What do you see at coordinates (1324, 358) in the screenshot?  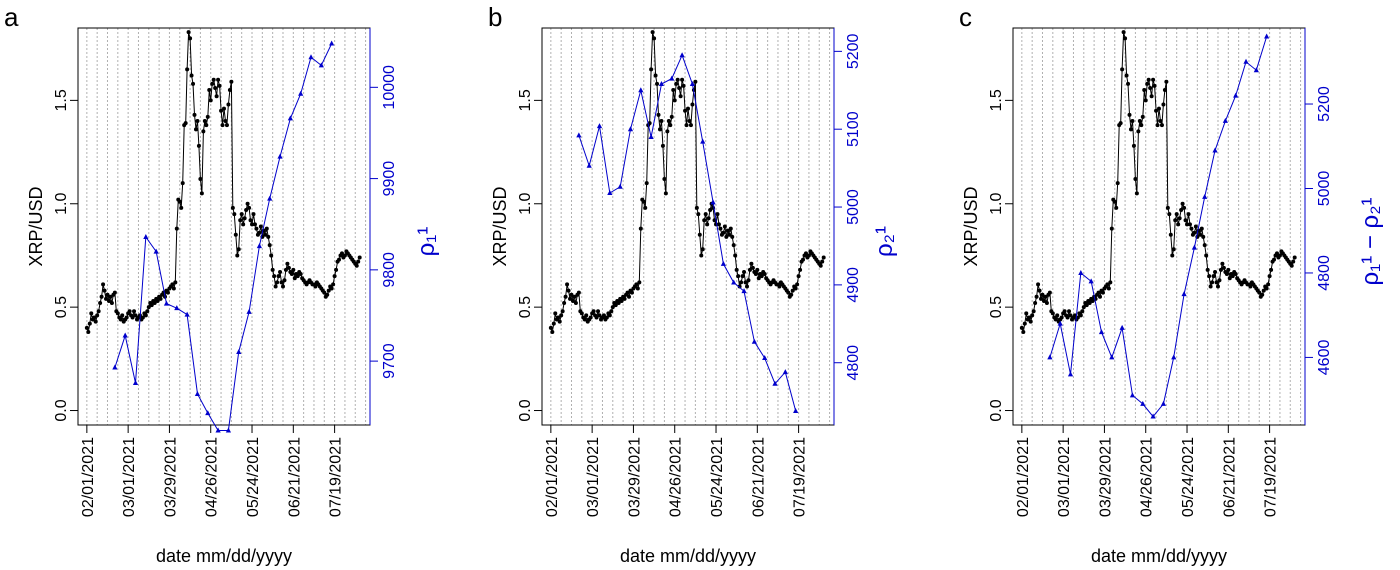 I see `y-tick-label-right: 4600` at bounding box center [1324, 358].